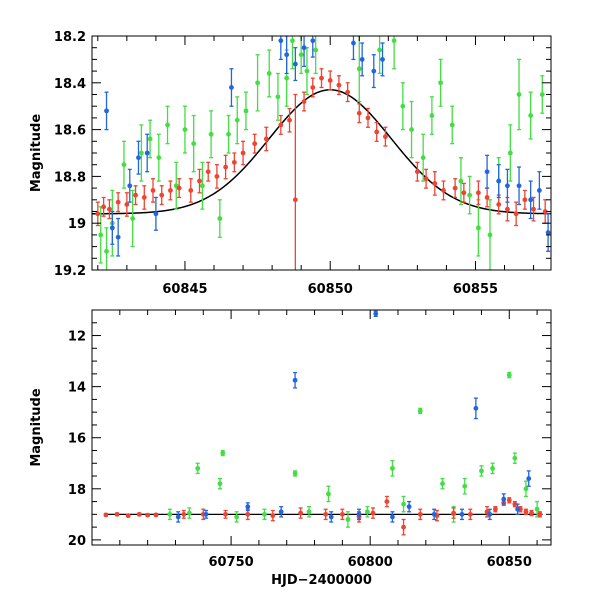  What do you see at coordinates (77, 388) in the screenshot?
I see `y-tick-label: 14` at bounding box center [77, 388].